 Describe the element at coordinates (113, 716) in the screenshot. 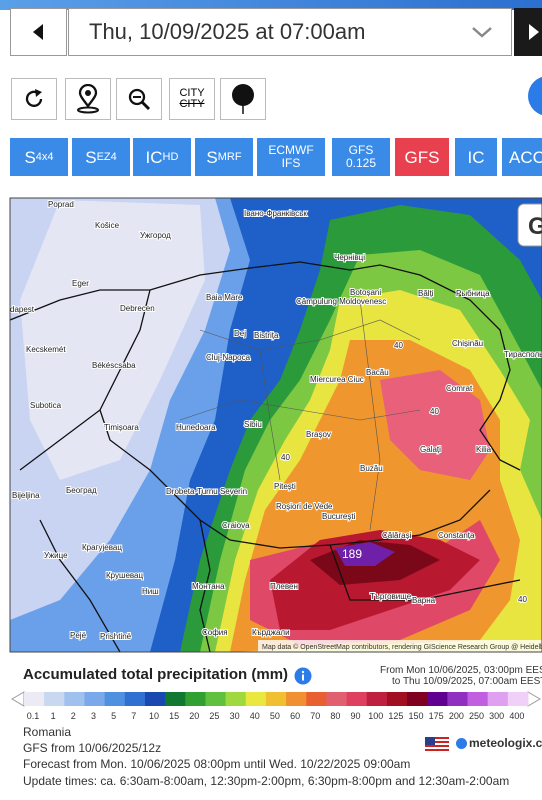

I see `scale-label: 5` at that location.